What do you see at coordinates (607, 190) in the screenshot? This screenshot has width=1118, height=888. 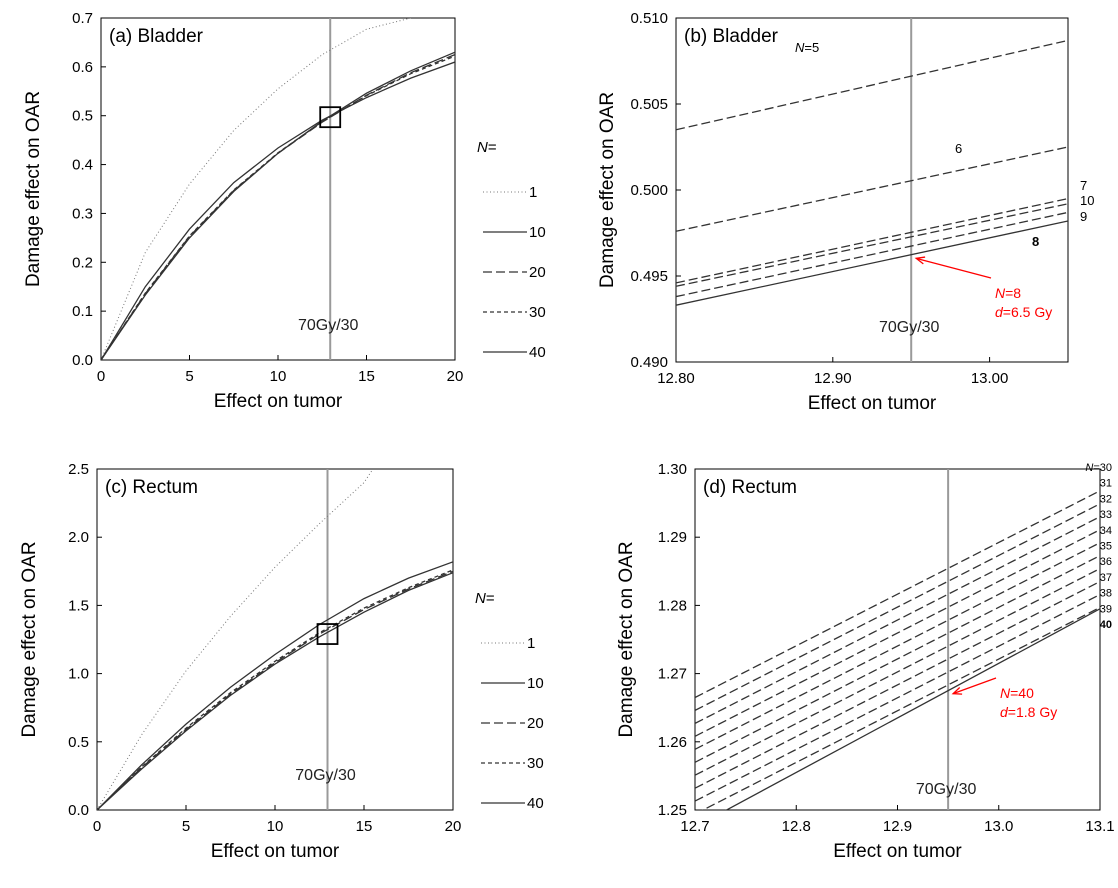 I see `y-axis-label-b: Damage effect on OAR` at bounding box center [607, 190].